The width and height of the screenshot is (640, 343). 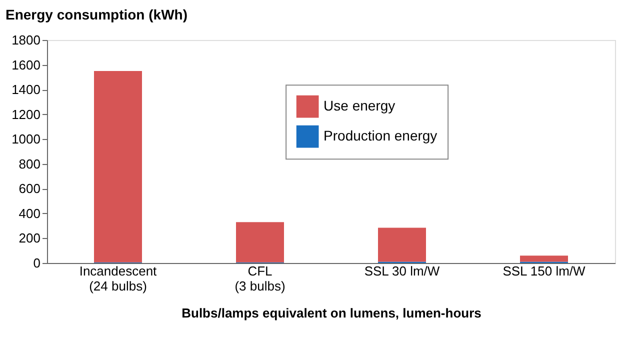 What do you see at coordinates (118, 279) in the screenshot?
I see `x-tick-label: Incandescent (24 bulbs)` at bounding box center [118, 279].